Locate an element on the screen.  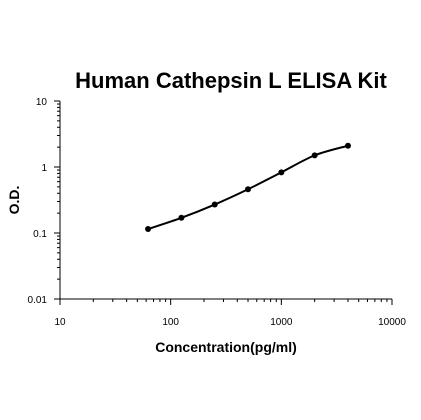
y-tick-label: 0.1 is located at coordinates (40, 234).